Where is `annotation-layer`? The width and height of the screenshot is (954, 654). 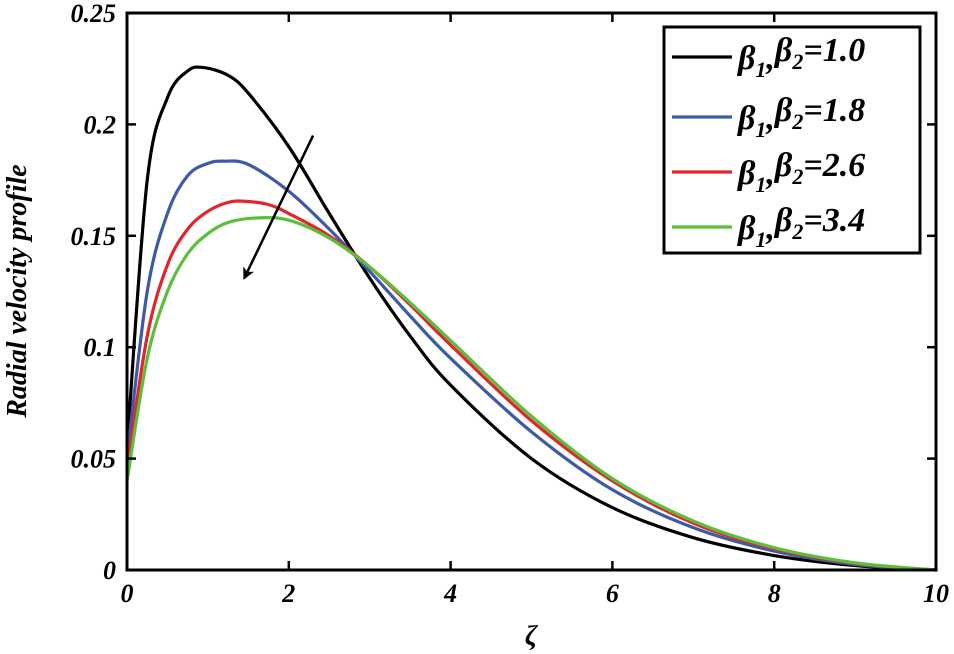 annotation-layer is located at coordinates (279, 207).